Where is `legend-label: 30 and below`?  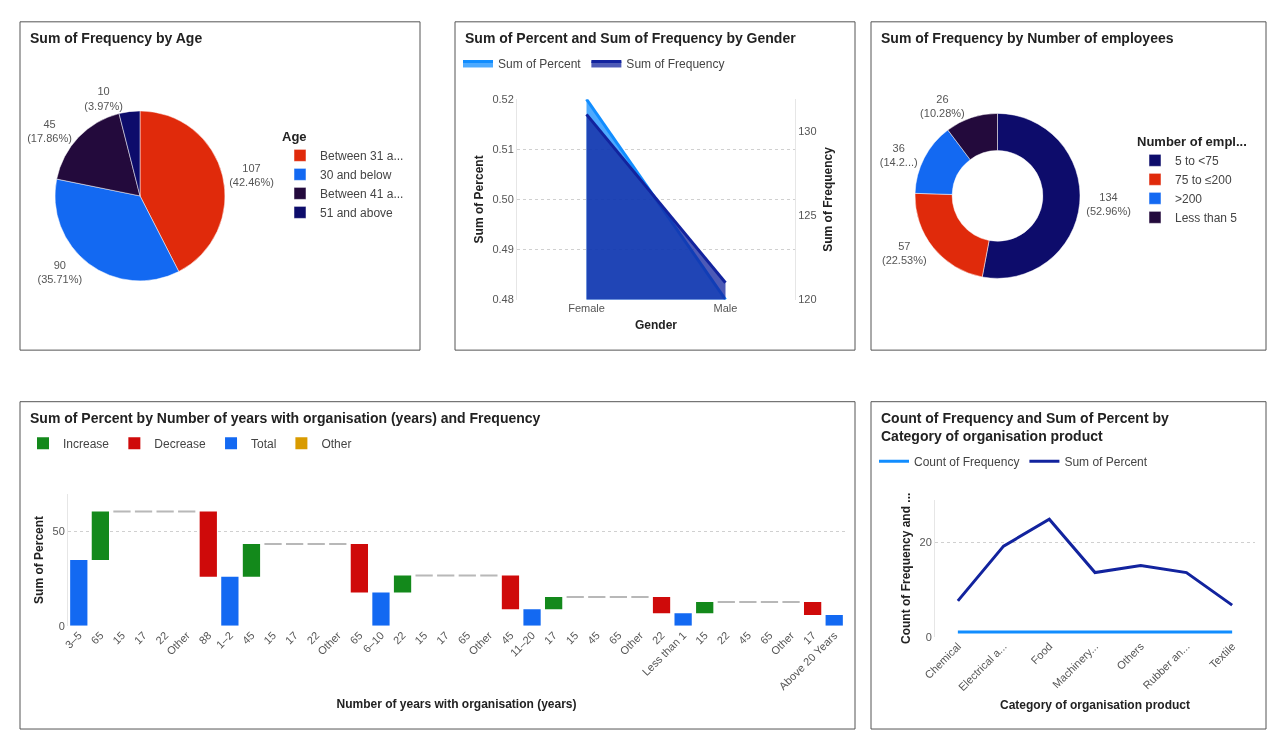 legend-label: 30 and below is located at coordinates (356, 175).